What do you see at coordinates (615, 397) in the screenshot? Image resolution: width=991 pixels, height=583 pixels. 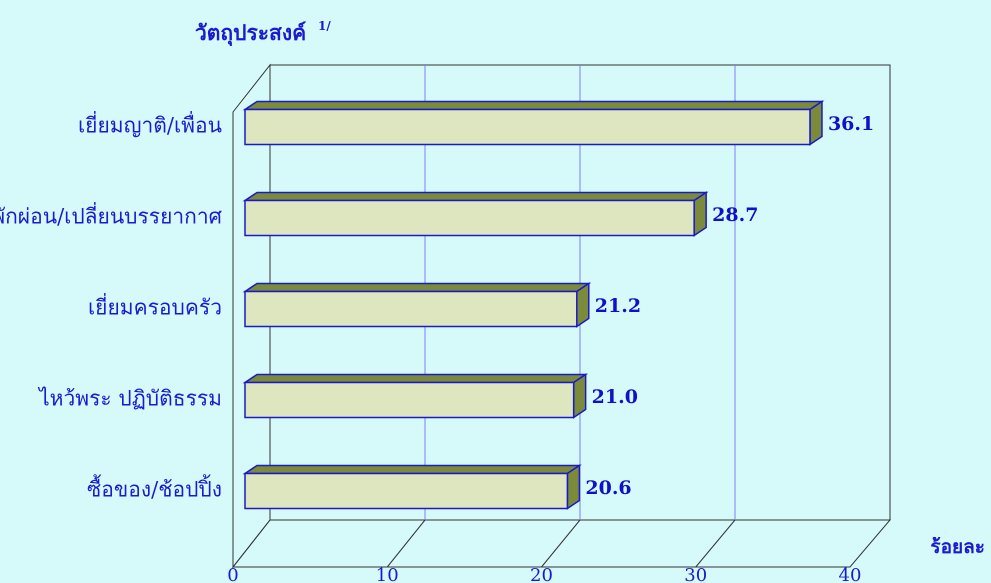 I see `value-label: 21.0` at bounding box center [615, 397].